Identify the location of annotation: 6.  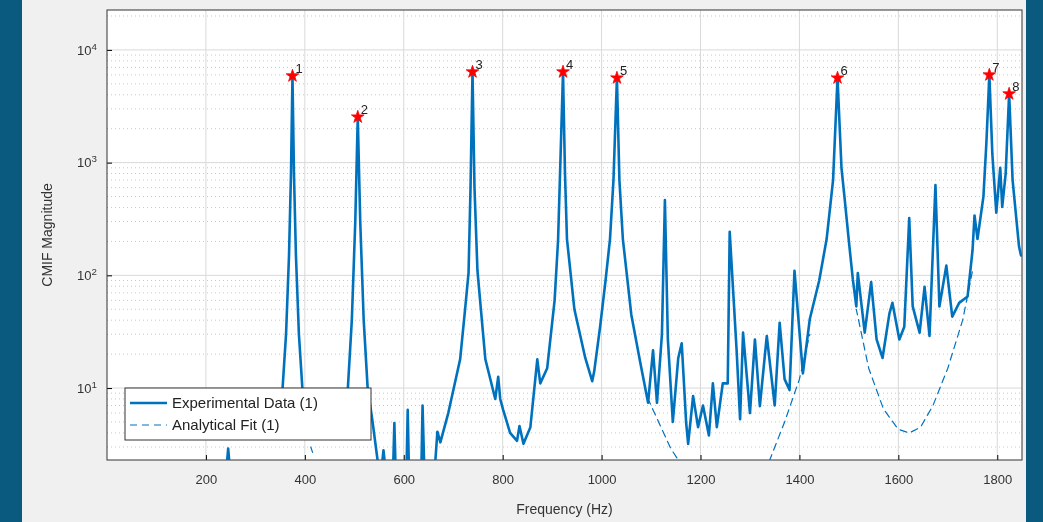
(844, 70).